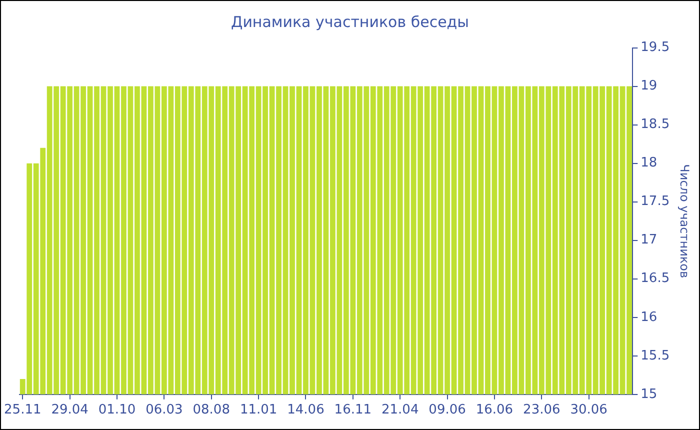 The width and height of the screenshot is (700, 430). What do you see at coordinates (649, 163) in the screenshot?
I see `y-tick-label: 18` at bounding box center [649, 163].